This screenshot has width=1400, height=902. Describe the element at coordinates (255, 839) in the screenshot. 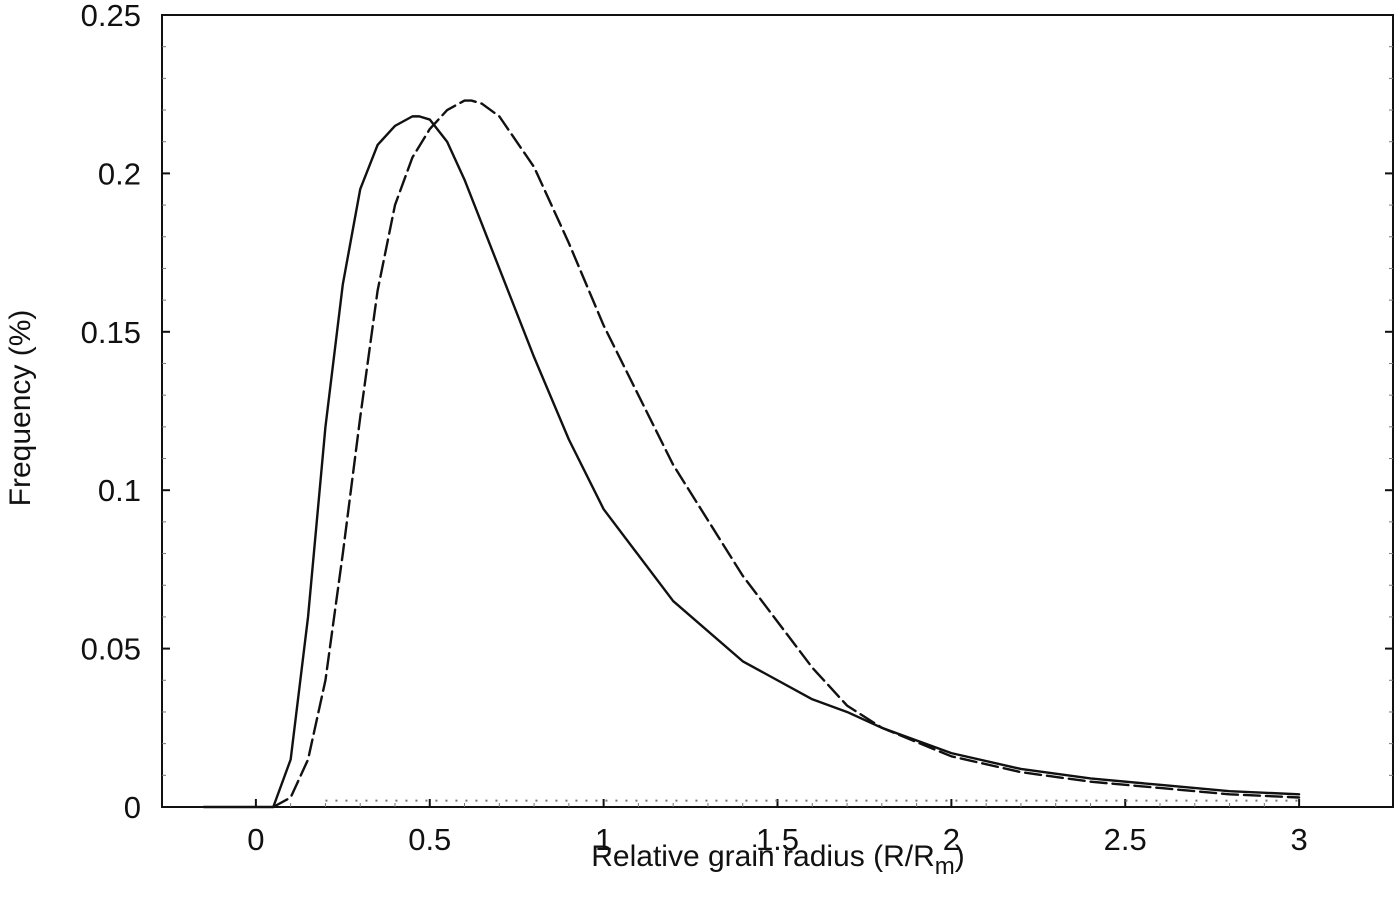

I see `x-tick-label: 0` at that location.